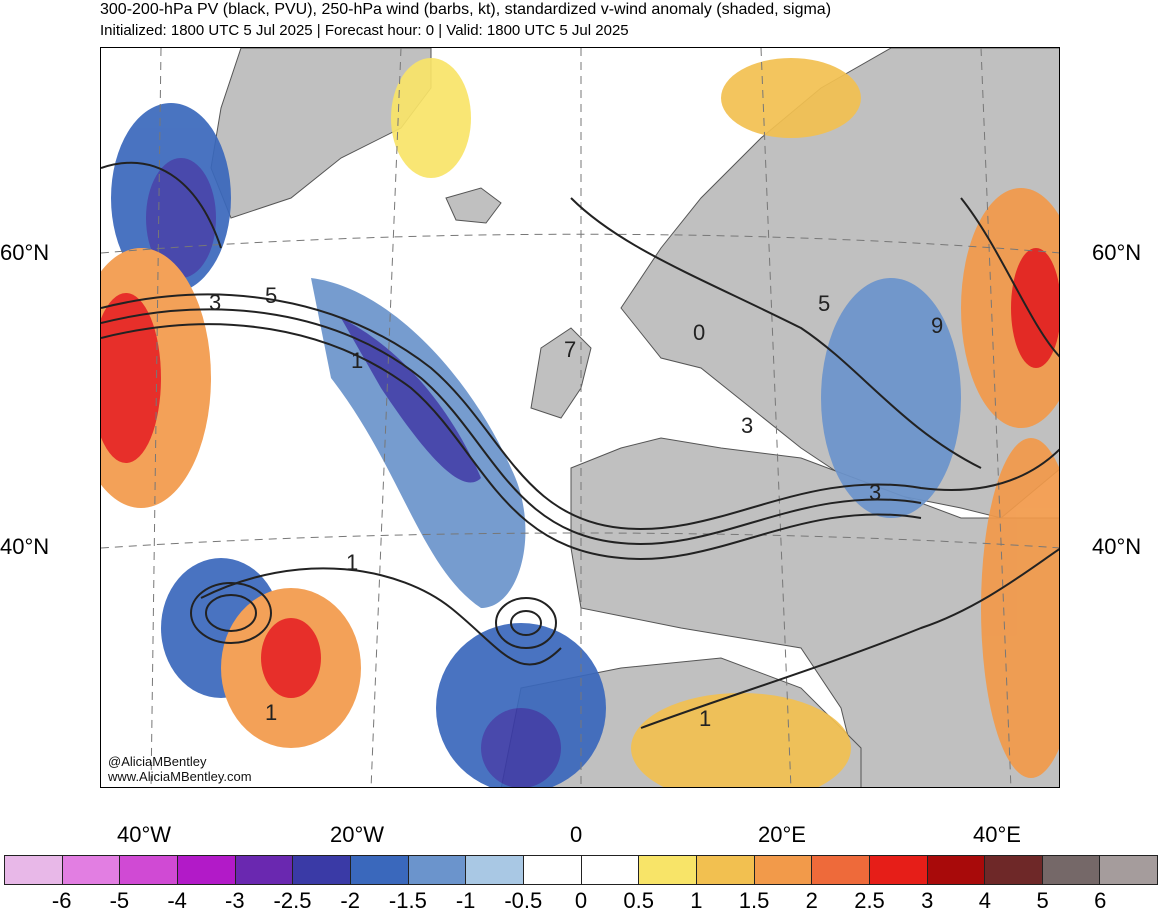  What do you see at coordinates (292, 900) in the screenshot?
I see `colorbar-label: -2.5` at bounding box center [292, 900].